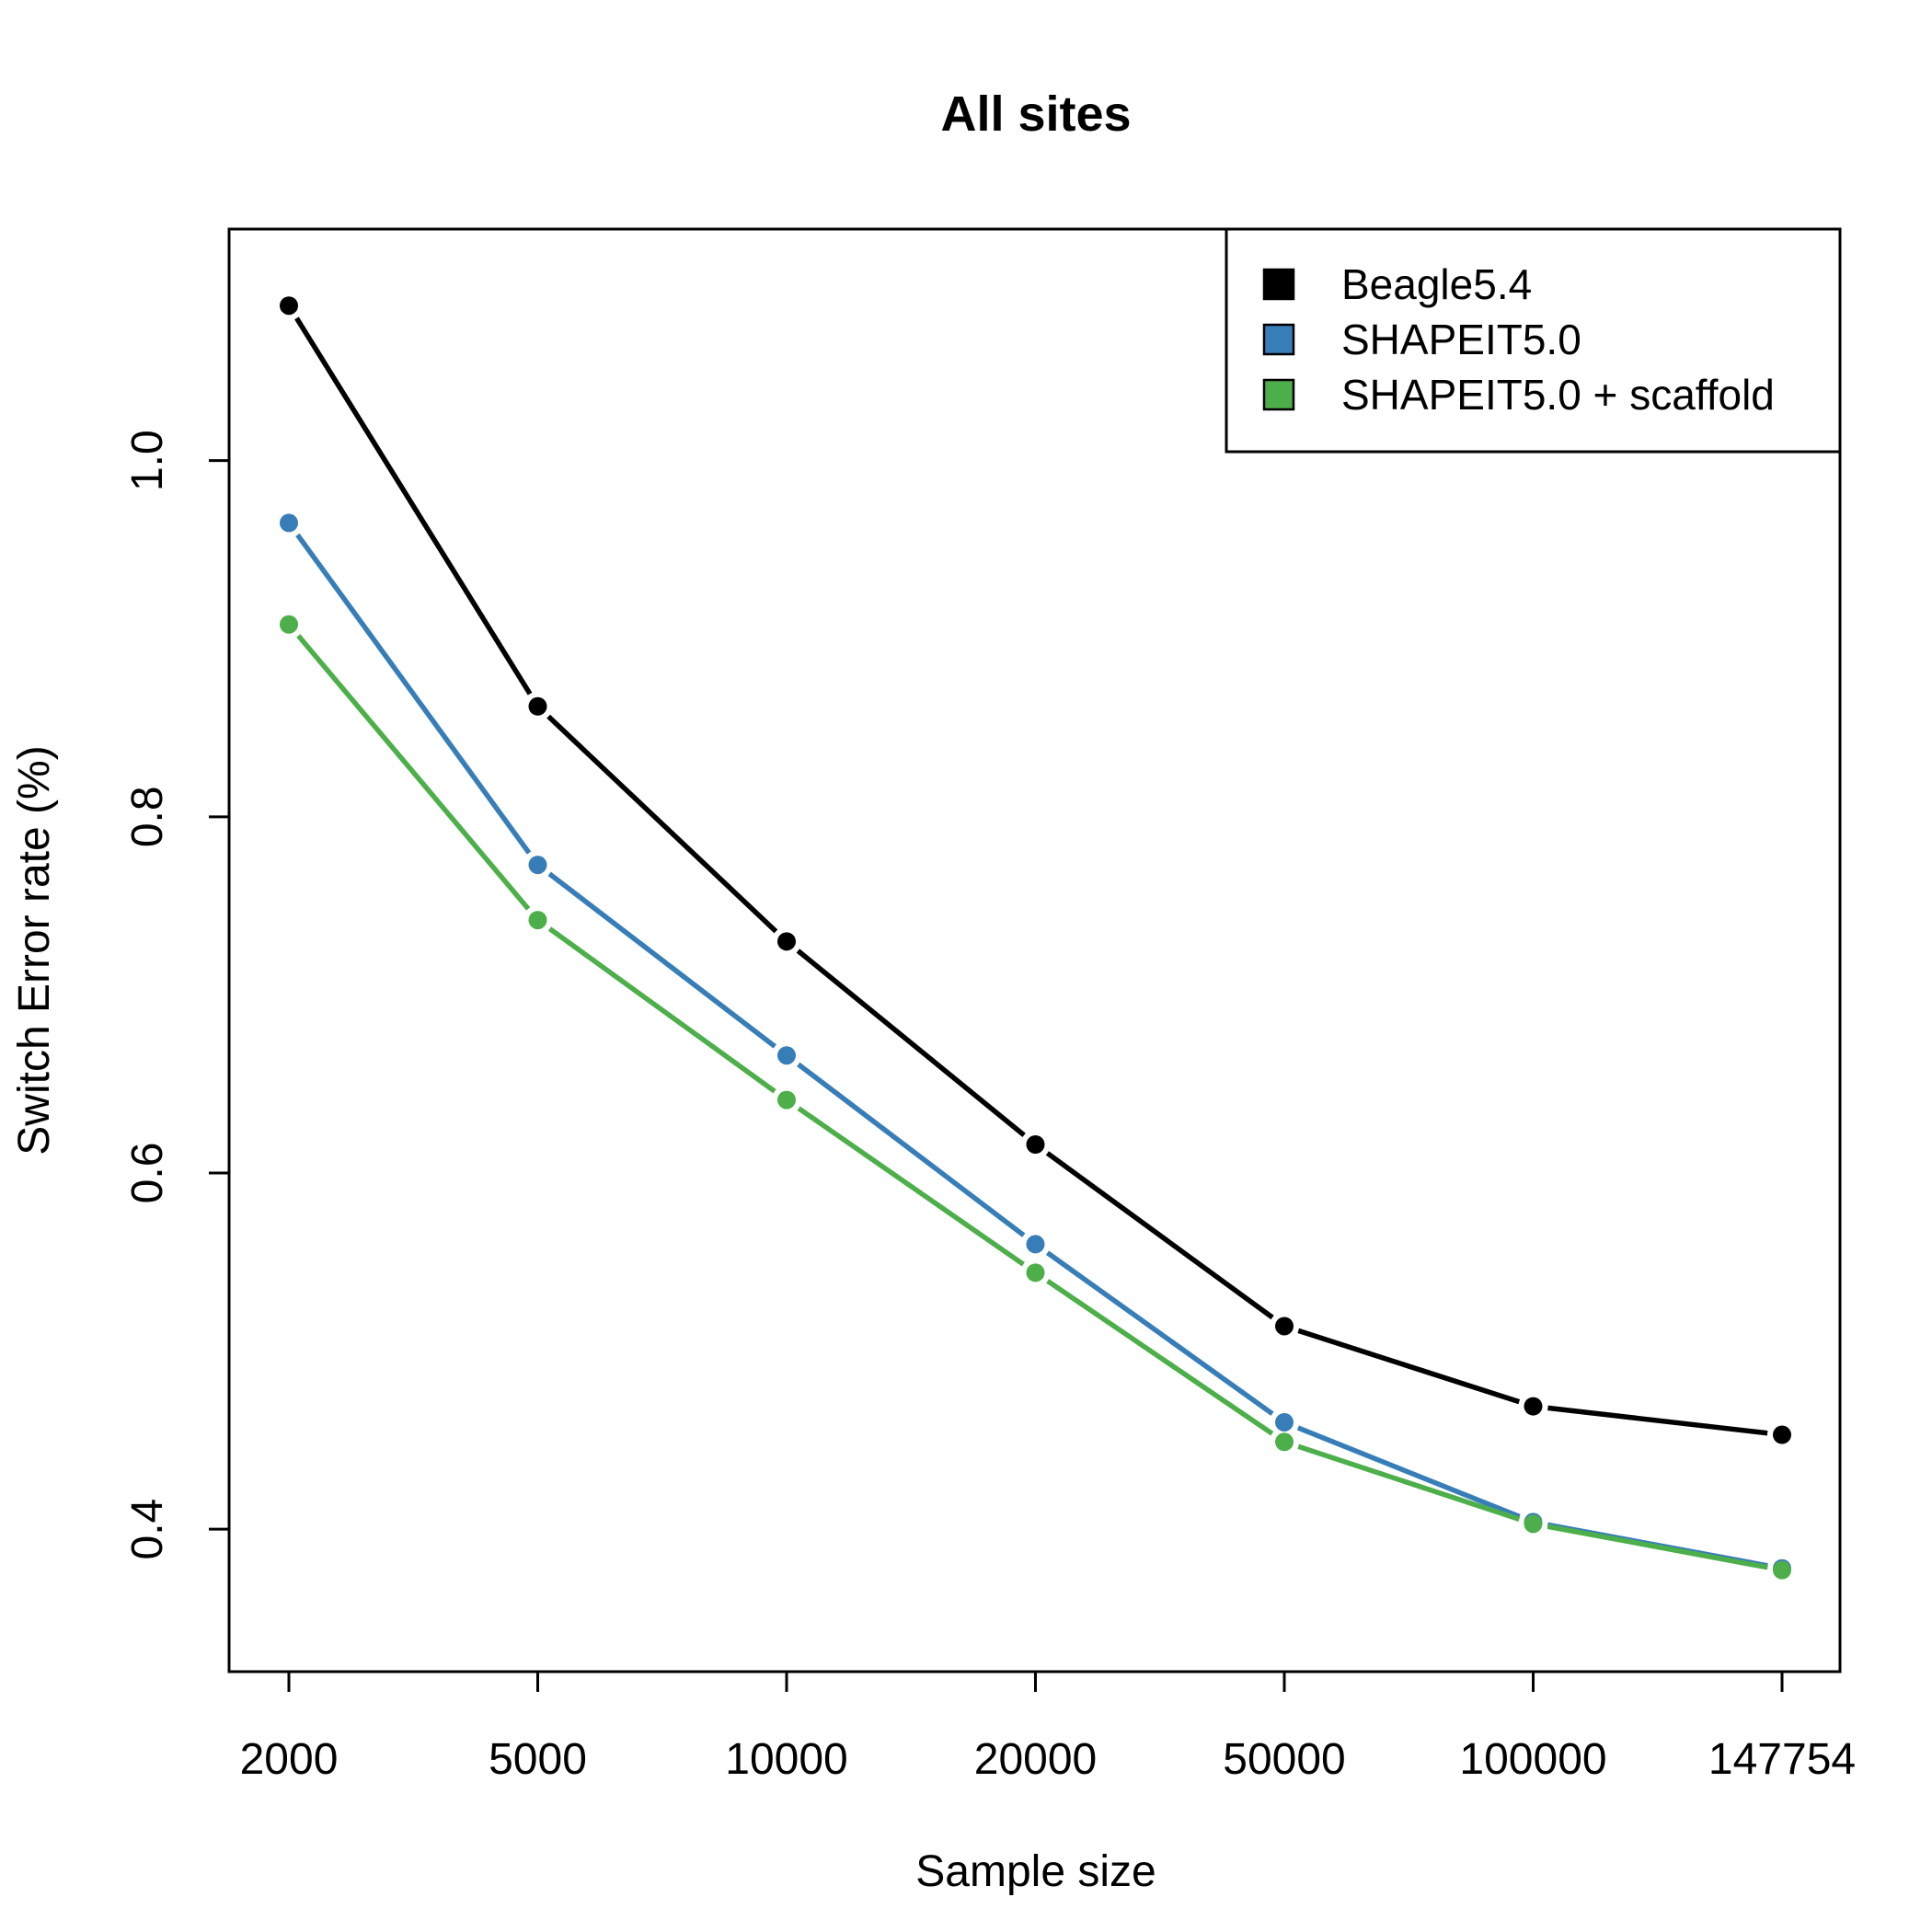 This screenshot has height=1932, width=1932. I want to click on legend: Beagle5.4 SHAPEIT5.0 SHAPEIT5.0 + scaffold, so click(1533, 340).